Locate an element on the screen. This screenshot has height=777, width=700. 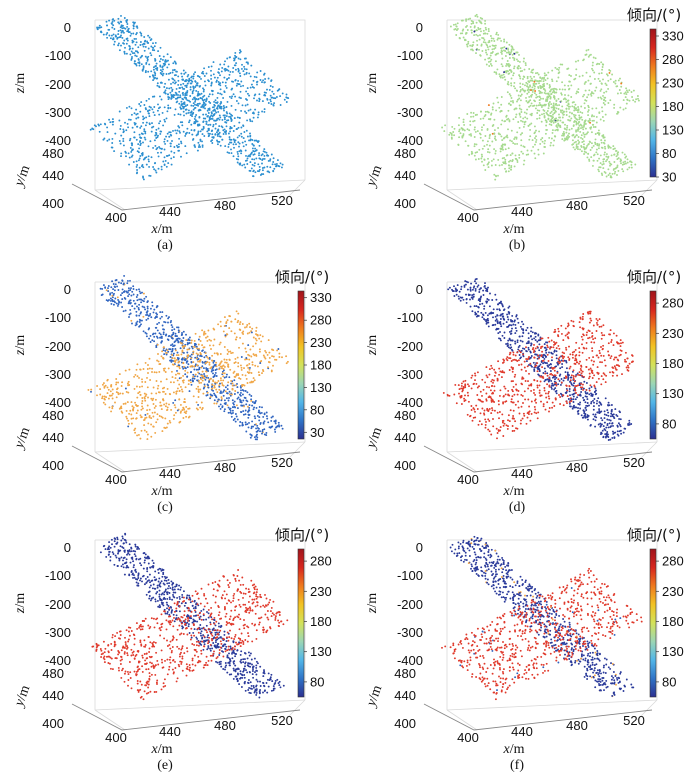
y-axis-label: y/m is located at coordinates (22, 438).